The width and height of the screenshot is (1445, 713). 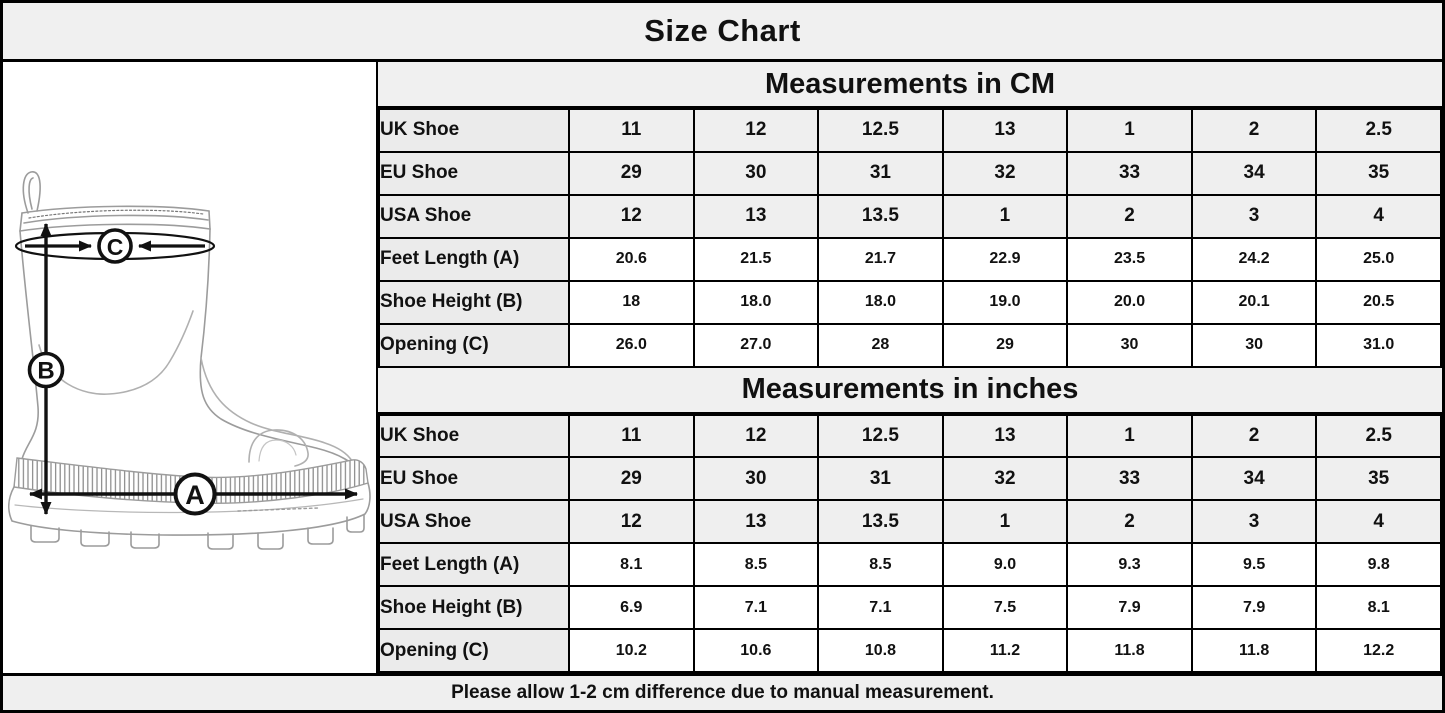 I want to click on diagram-label-b: B, so click(x=45, y=371).